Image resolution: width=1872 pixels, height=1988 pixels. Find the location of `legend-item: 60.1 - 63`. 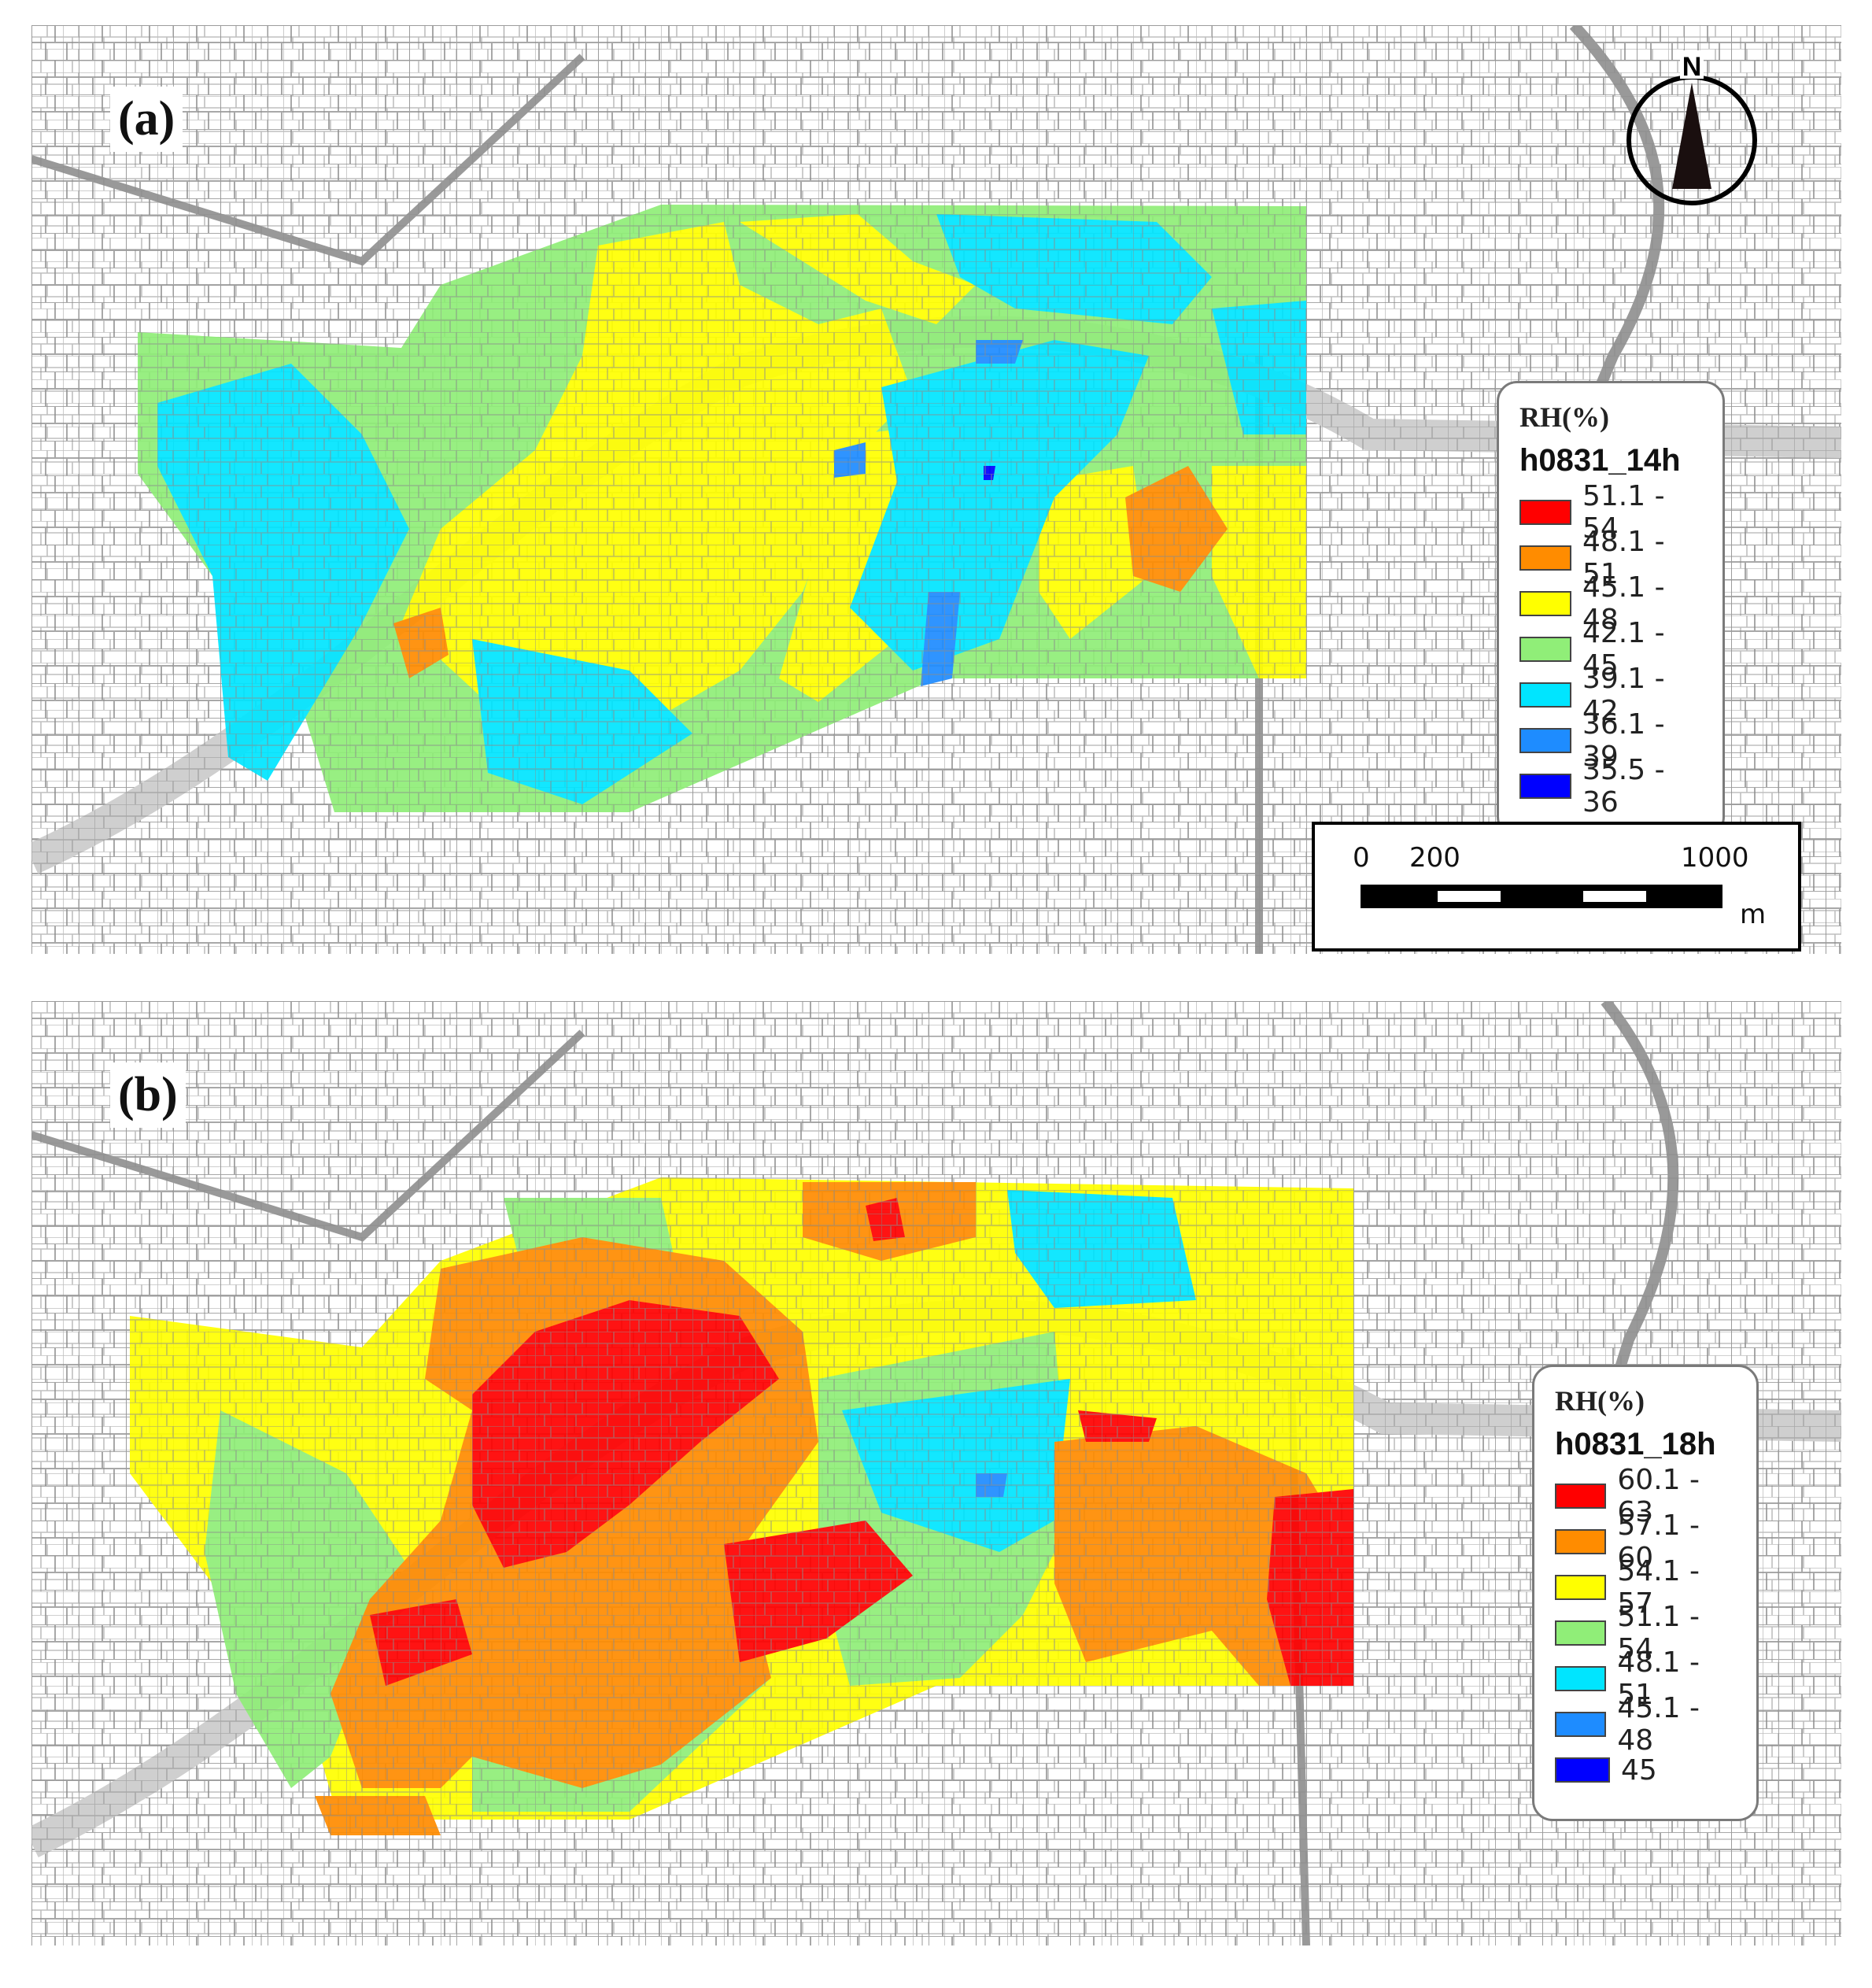

legend-item: 60.1 - 63 is located at coordinates (1645, 1496).